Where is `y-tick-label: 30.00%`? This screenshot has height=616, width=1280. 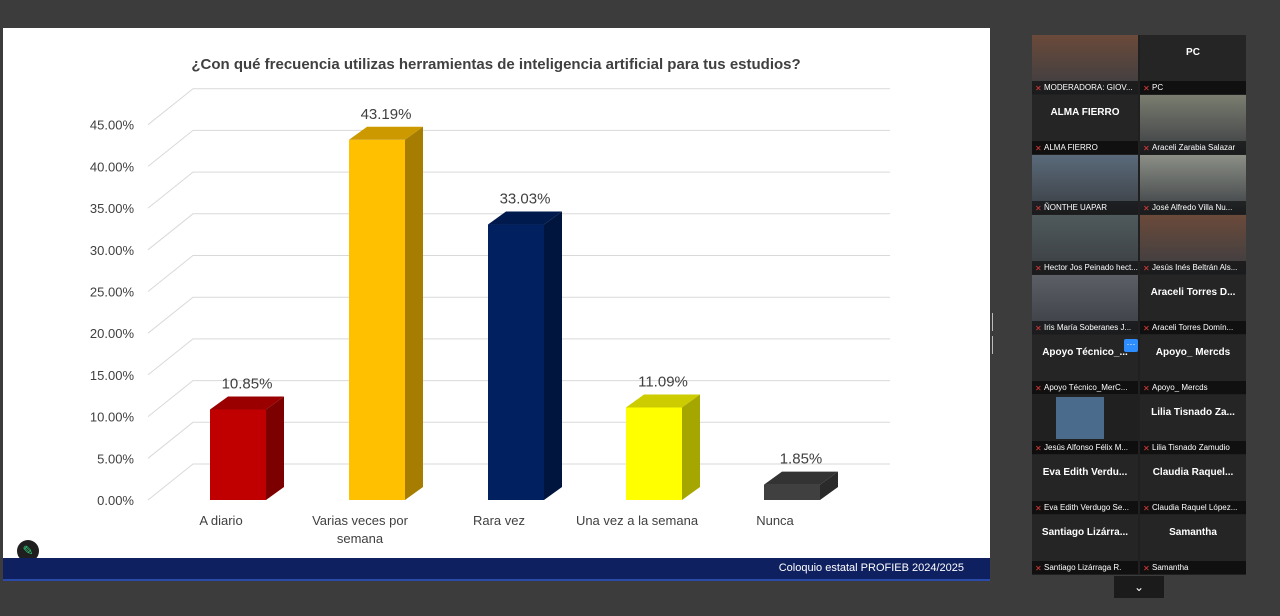
y-tick-label: 30.00% is located at coordinates (112, 250).